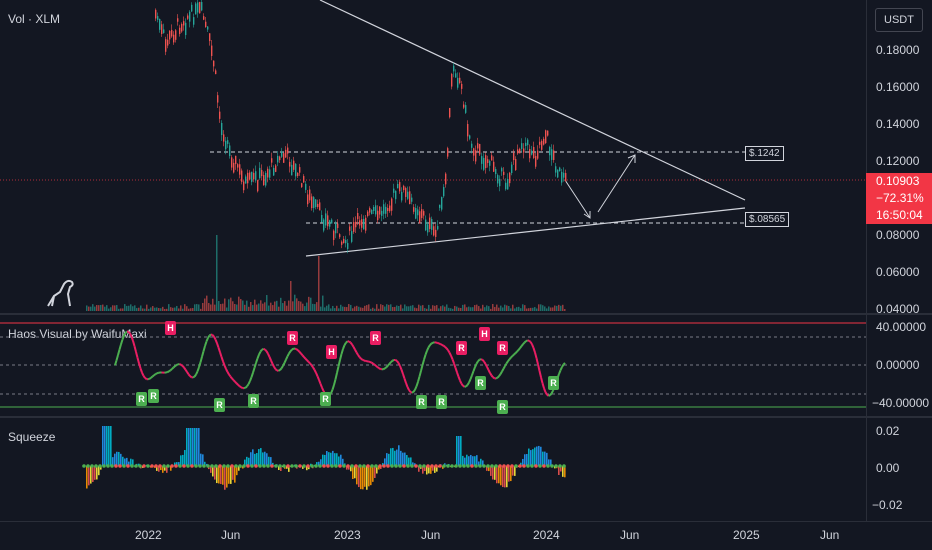  What do you see at coordinates (32, 437) in the screenshot?
I see `squeeze-title: Squeeze` at bounding box center [32, 437].